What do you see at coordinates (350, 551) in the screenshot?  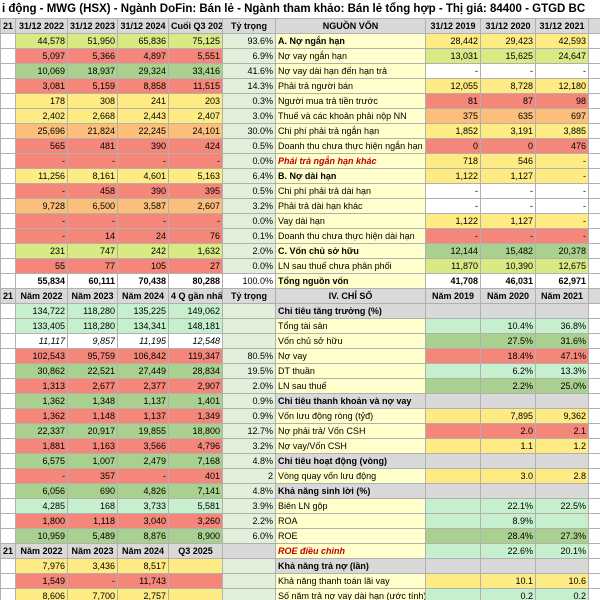 I see `cell: ROE điều chỉnh` at bounding box center [350, 551].